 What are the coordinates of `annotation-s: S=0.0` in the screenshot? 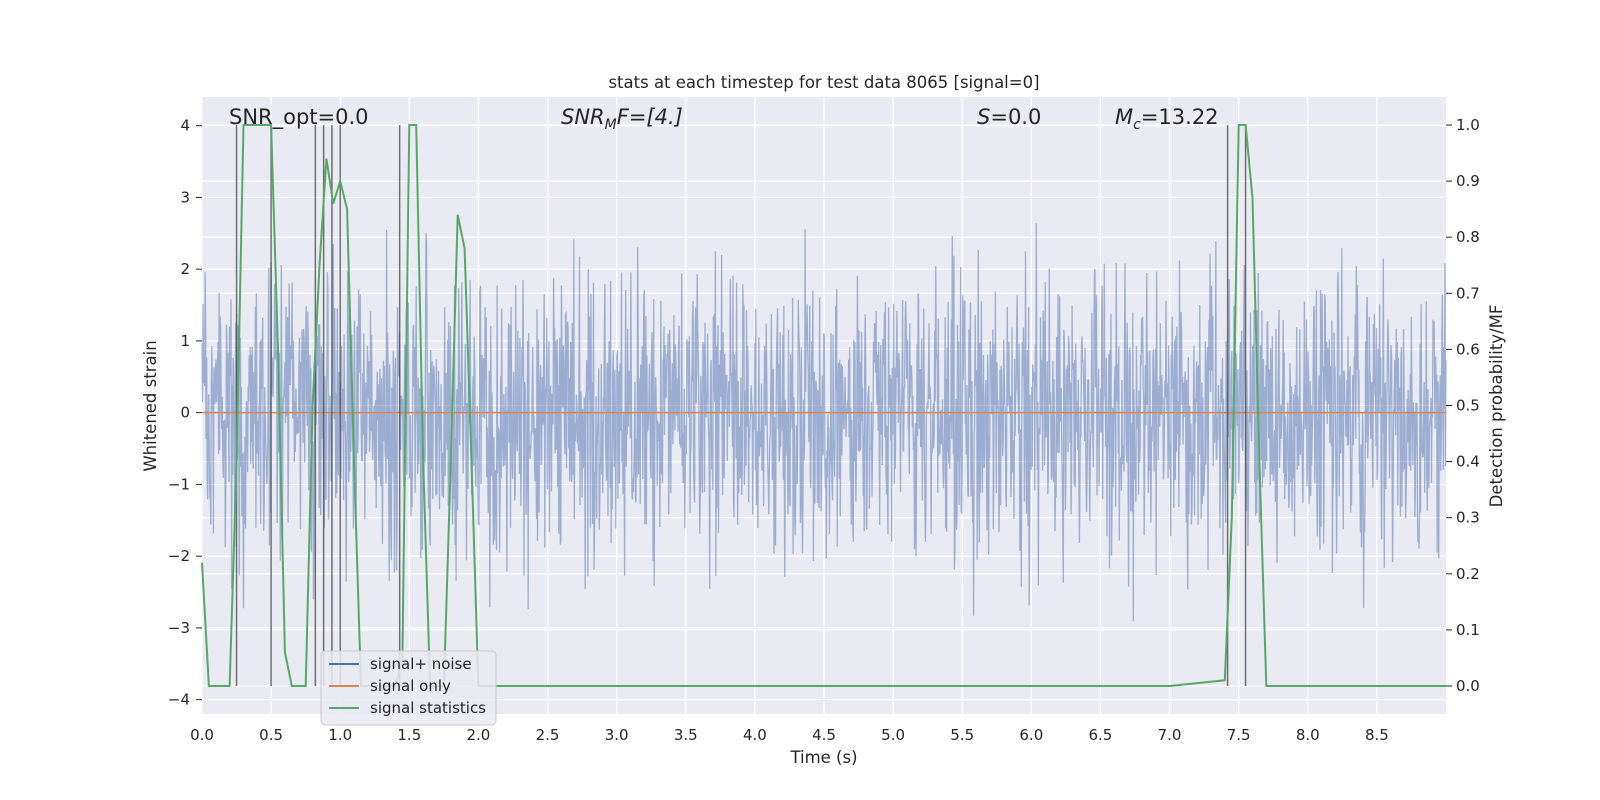 It's located at (1009, 117).